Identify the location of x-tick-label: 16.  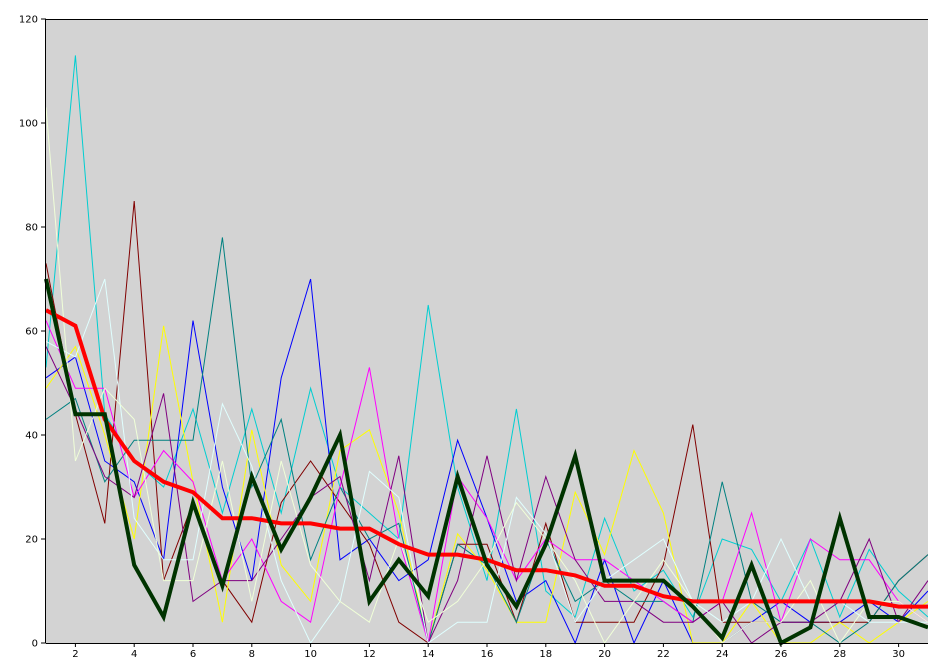
(487, 654).